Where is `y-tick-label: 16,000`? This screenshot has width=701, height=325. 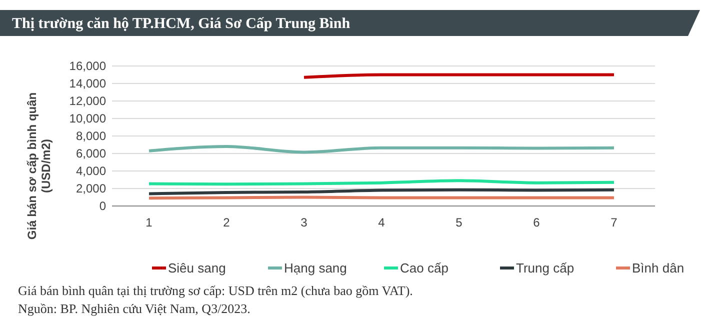 y-tick-label: 16,000 is located at coordinates (87, 65).